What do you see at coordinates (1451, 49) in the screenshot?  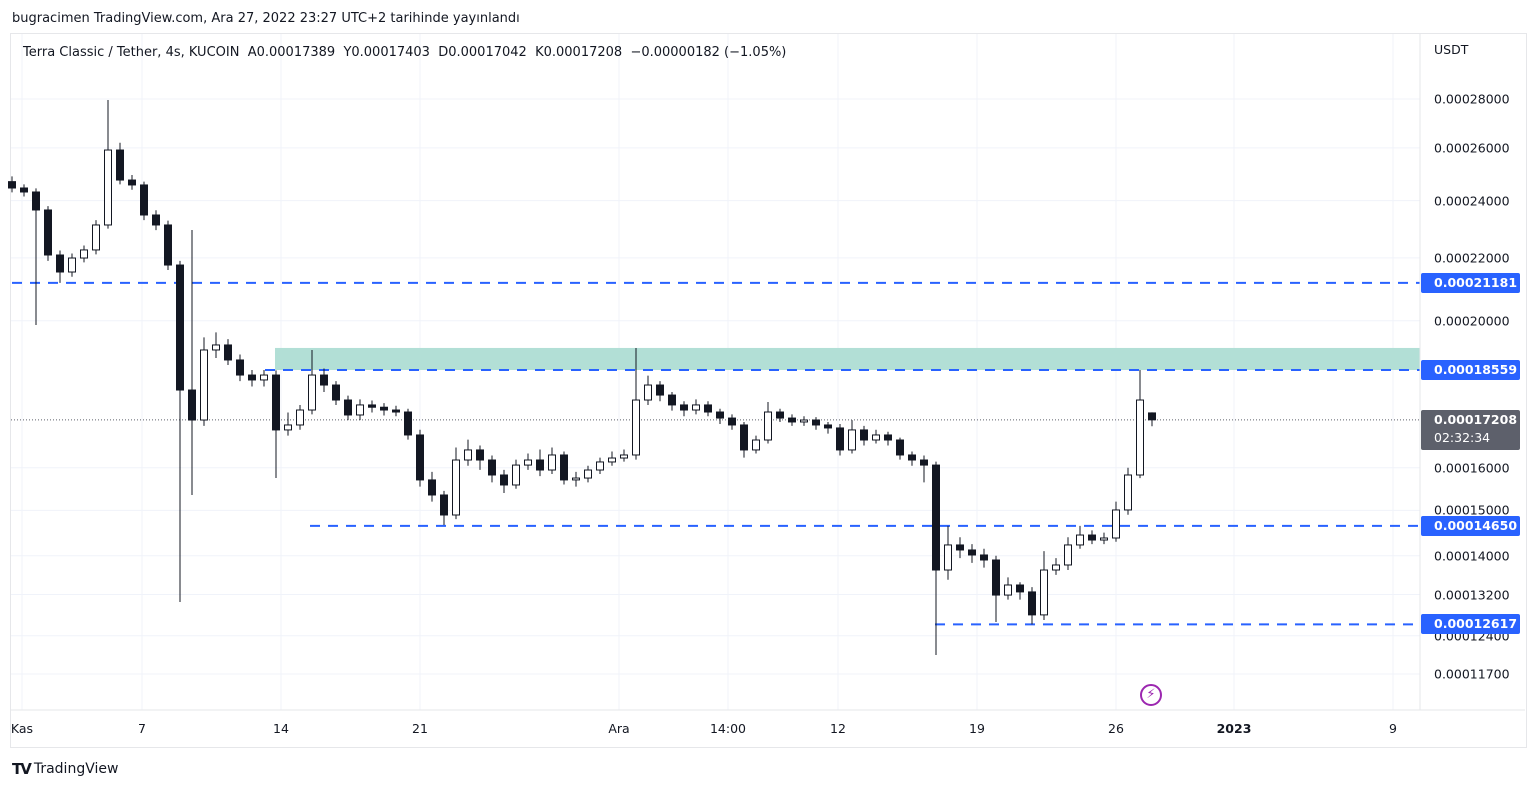 I see `currency-label: USDT` at bounding box center [1451, 49].